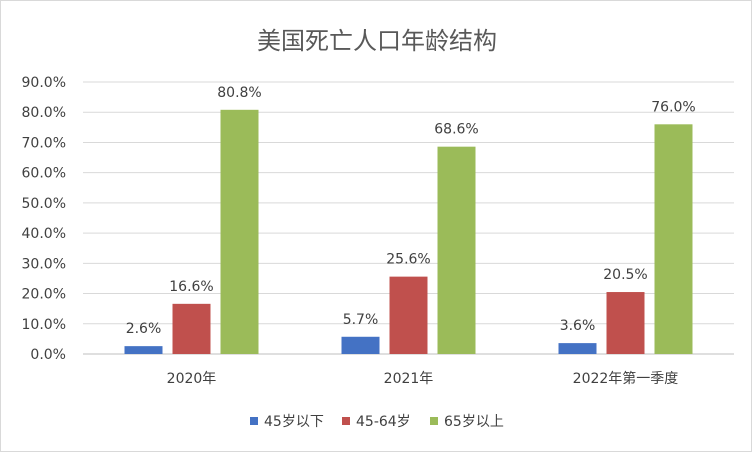 Image resolution: width=752 pixels, height=452 pixels. What do you see at coordinates (673, 107) in the screenshot?
I see `data-label: 76.0%` at bounding box center [673, 107].